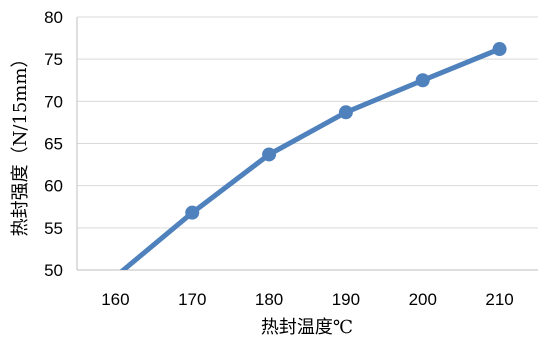  I want to click on y-tick-label: 60, so click(53, 186).